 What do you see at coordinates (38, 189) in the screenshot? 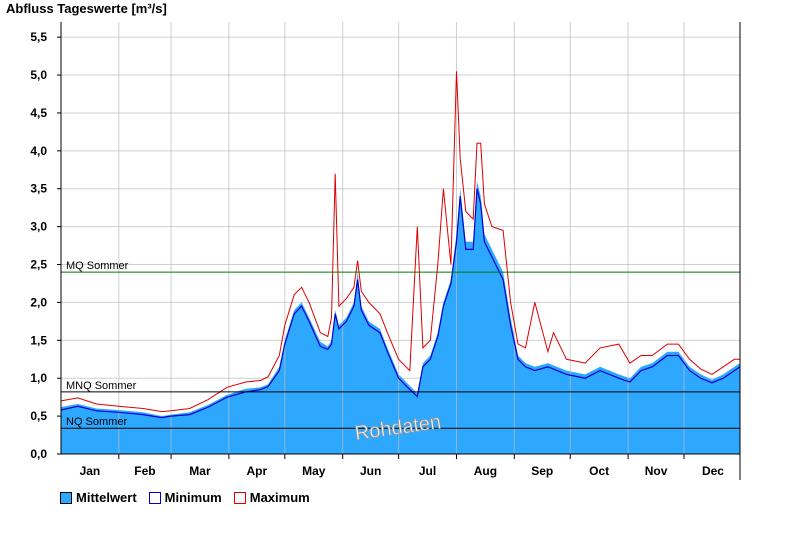
I see `y-tick-label: 3,5` at bounding box center [38, 189].